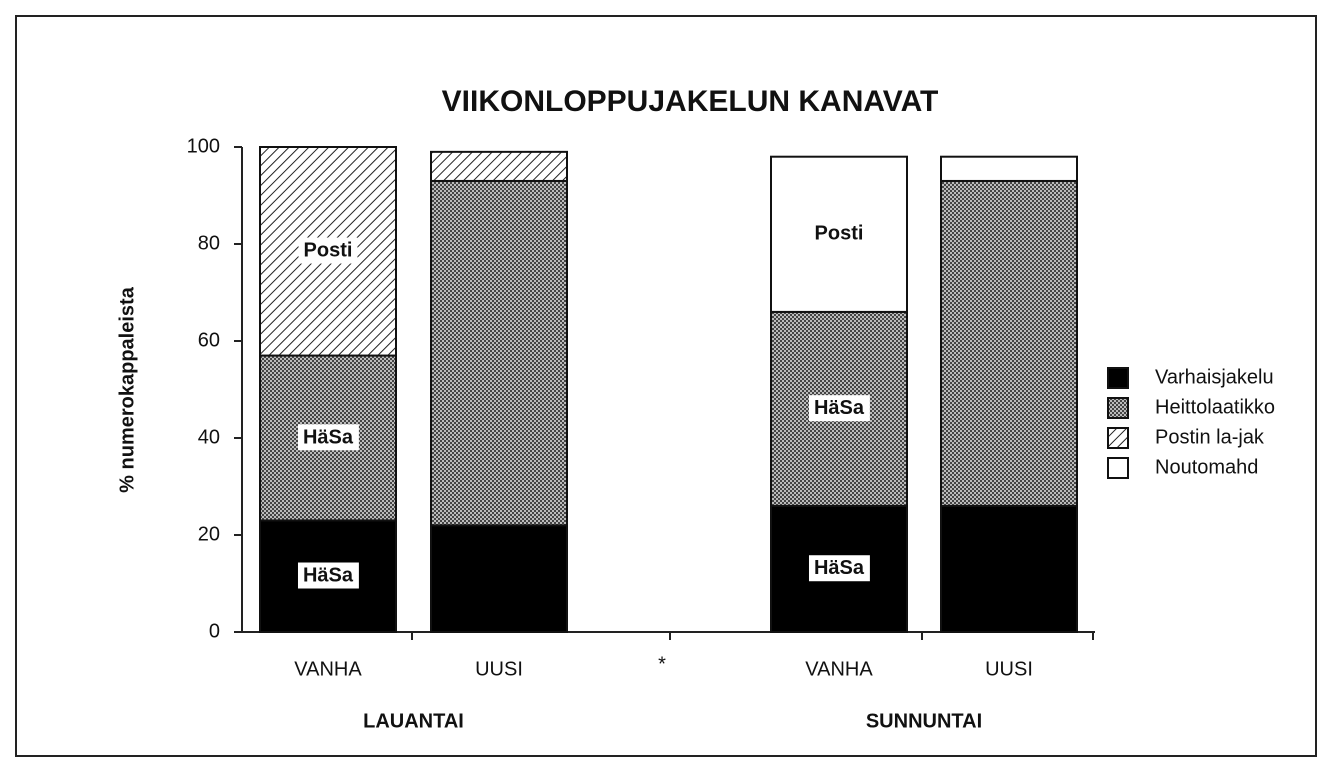  Describe the element at coordinates (127, 389) in the screenshot. I see `y-axis-label: % numerokappaleista` at that location.